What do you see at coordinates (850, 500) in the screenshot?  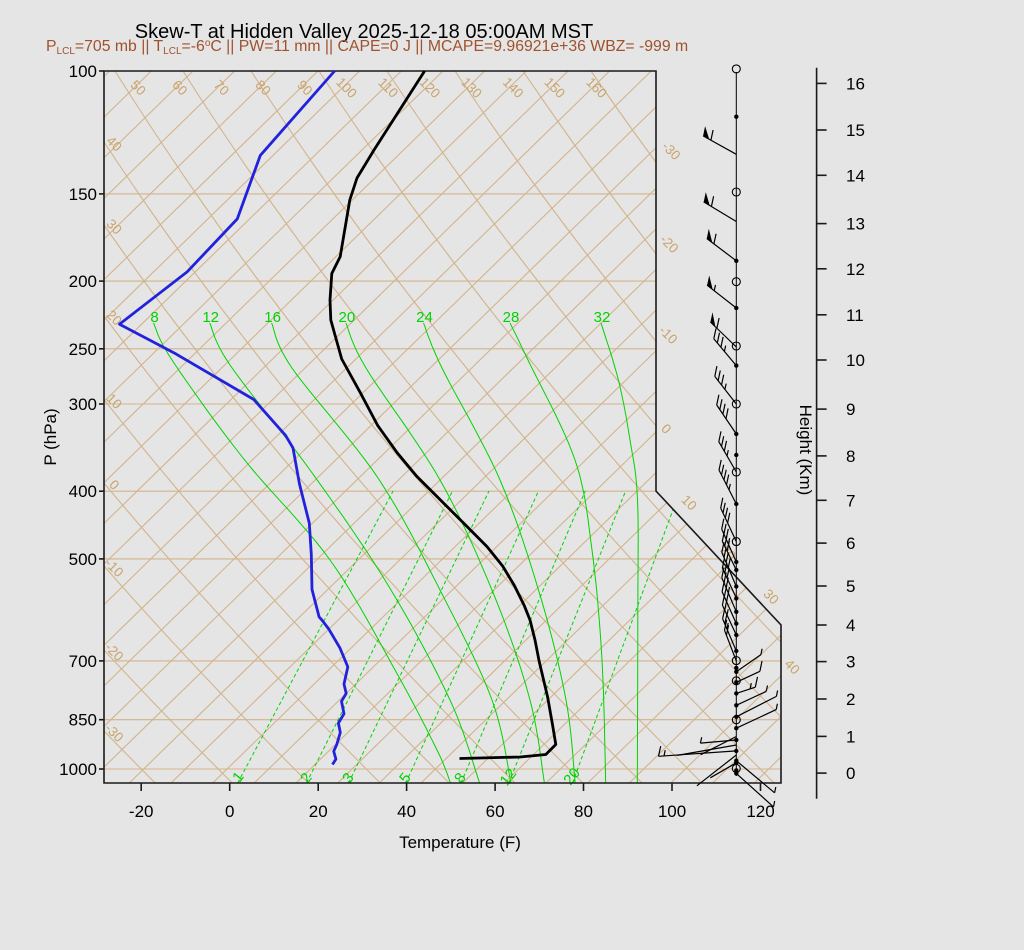 I see `svg-text: 7` at bounding box center [850, 500].